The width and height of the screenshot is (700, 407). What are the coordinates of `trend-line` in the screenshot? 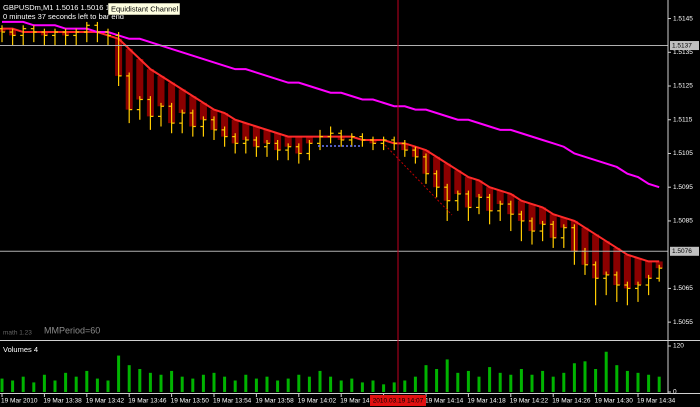 It's located at (418, 180).